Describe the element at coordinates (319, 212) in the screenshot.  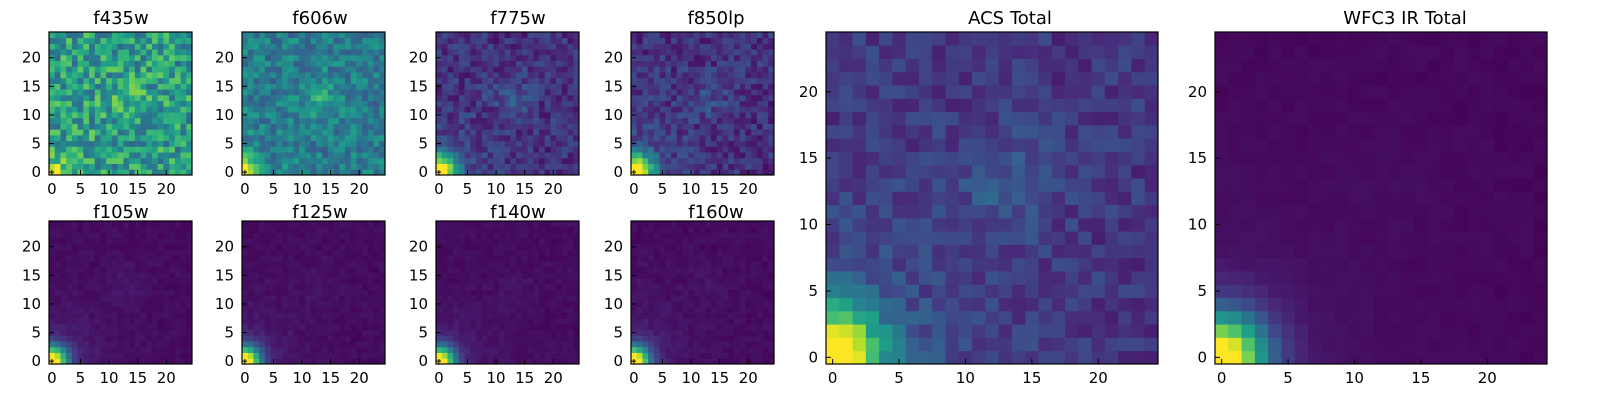
I see `panel-title: f125w` at that location.